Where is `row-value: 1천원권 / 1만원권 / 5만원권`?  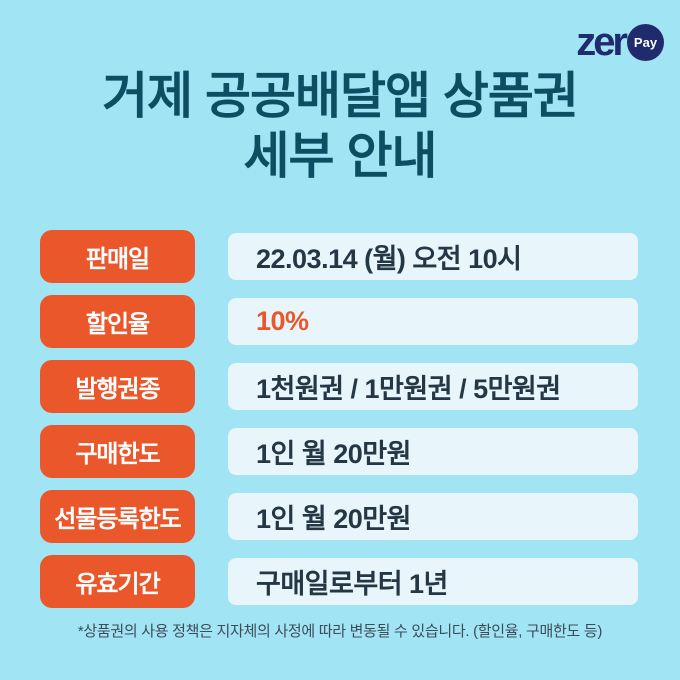
row-value: 1천원권 / 1만원권 / 5만원권 is located at coordinates (408, 389).